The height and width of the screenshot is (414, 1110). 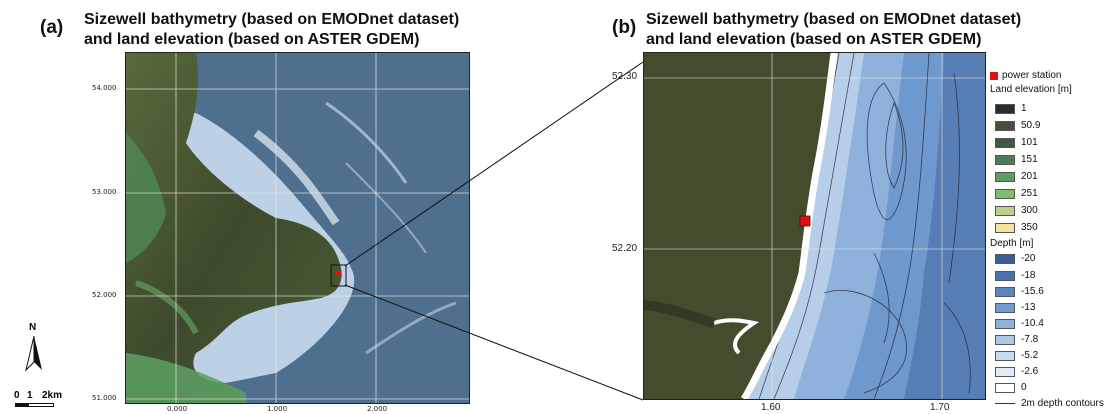 What do you see at coordinates (994, 75) in the screenshot?
I see `power-station-marker-icon` at bounding box center [994, 75].